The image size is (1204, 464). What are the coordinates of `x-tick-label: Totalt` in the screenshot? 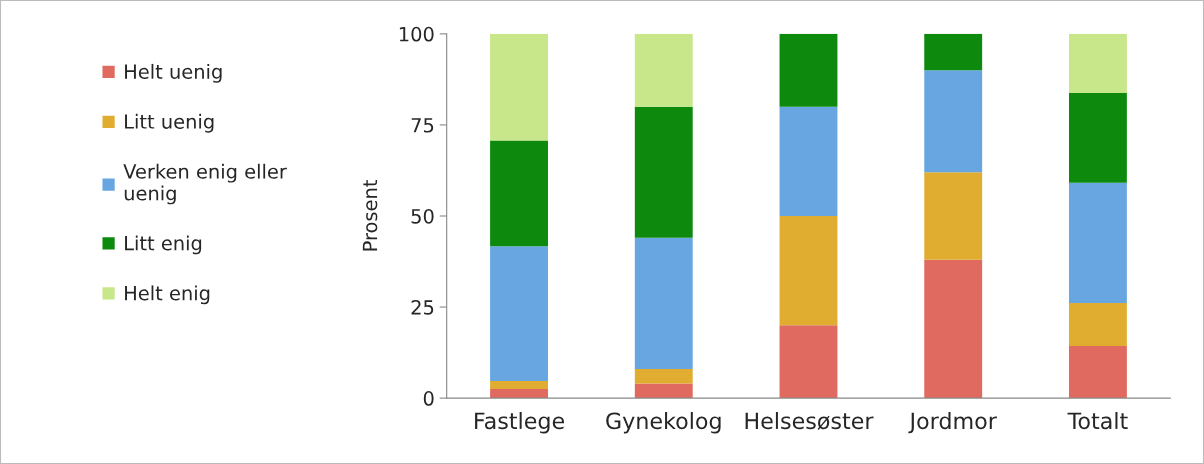 It's located at (1097, 421).